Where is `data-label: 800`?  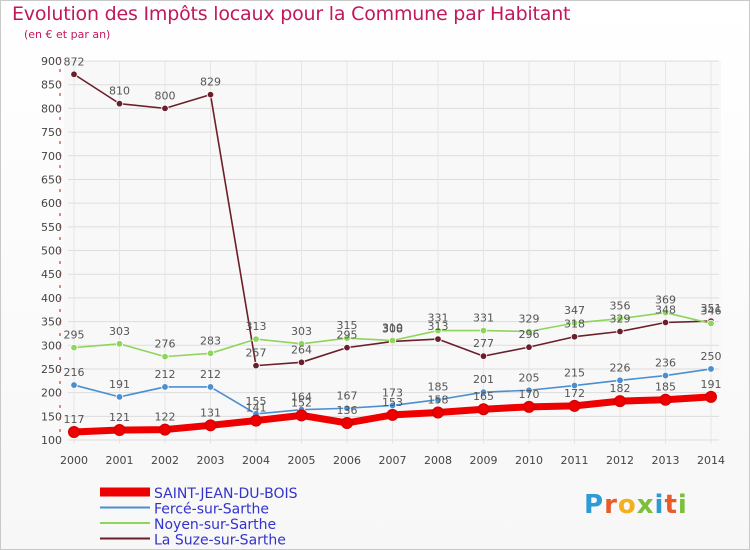 data-label: 800 is located at coordinates (165, 95).